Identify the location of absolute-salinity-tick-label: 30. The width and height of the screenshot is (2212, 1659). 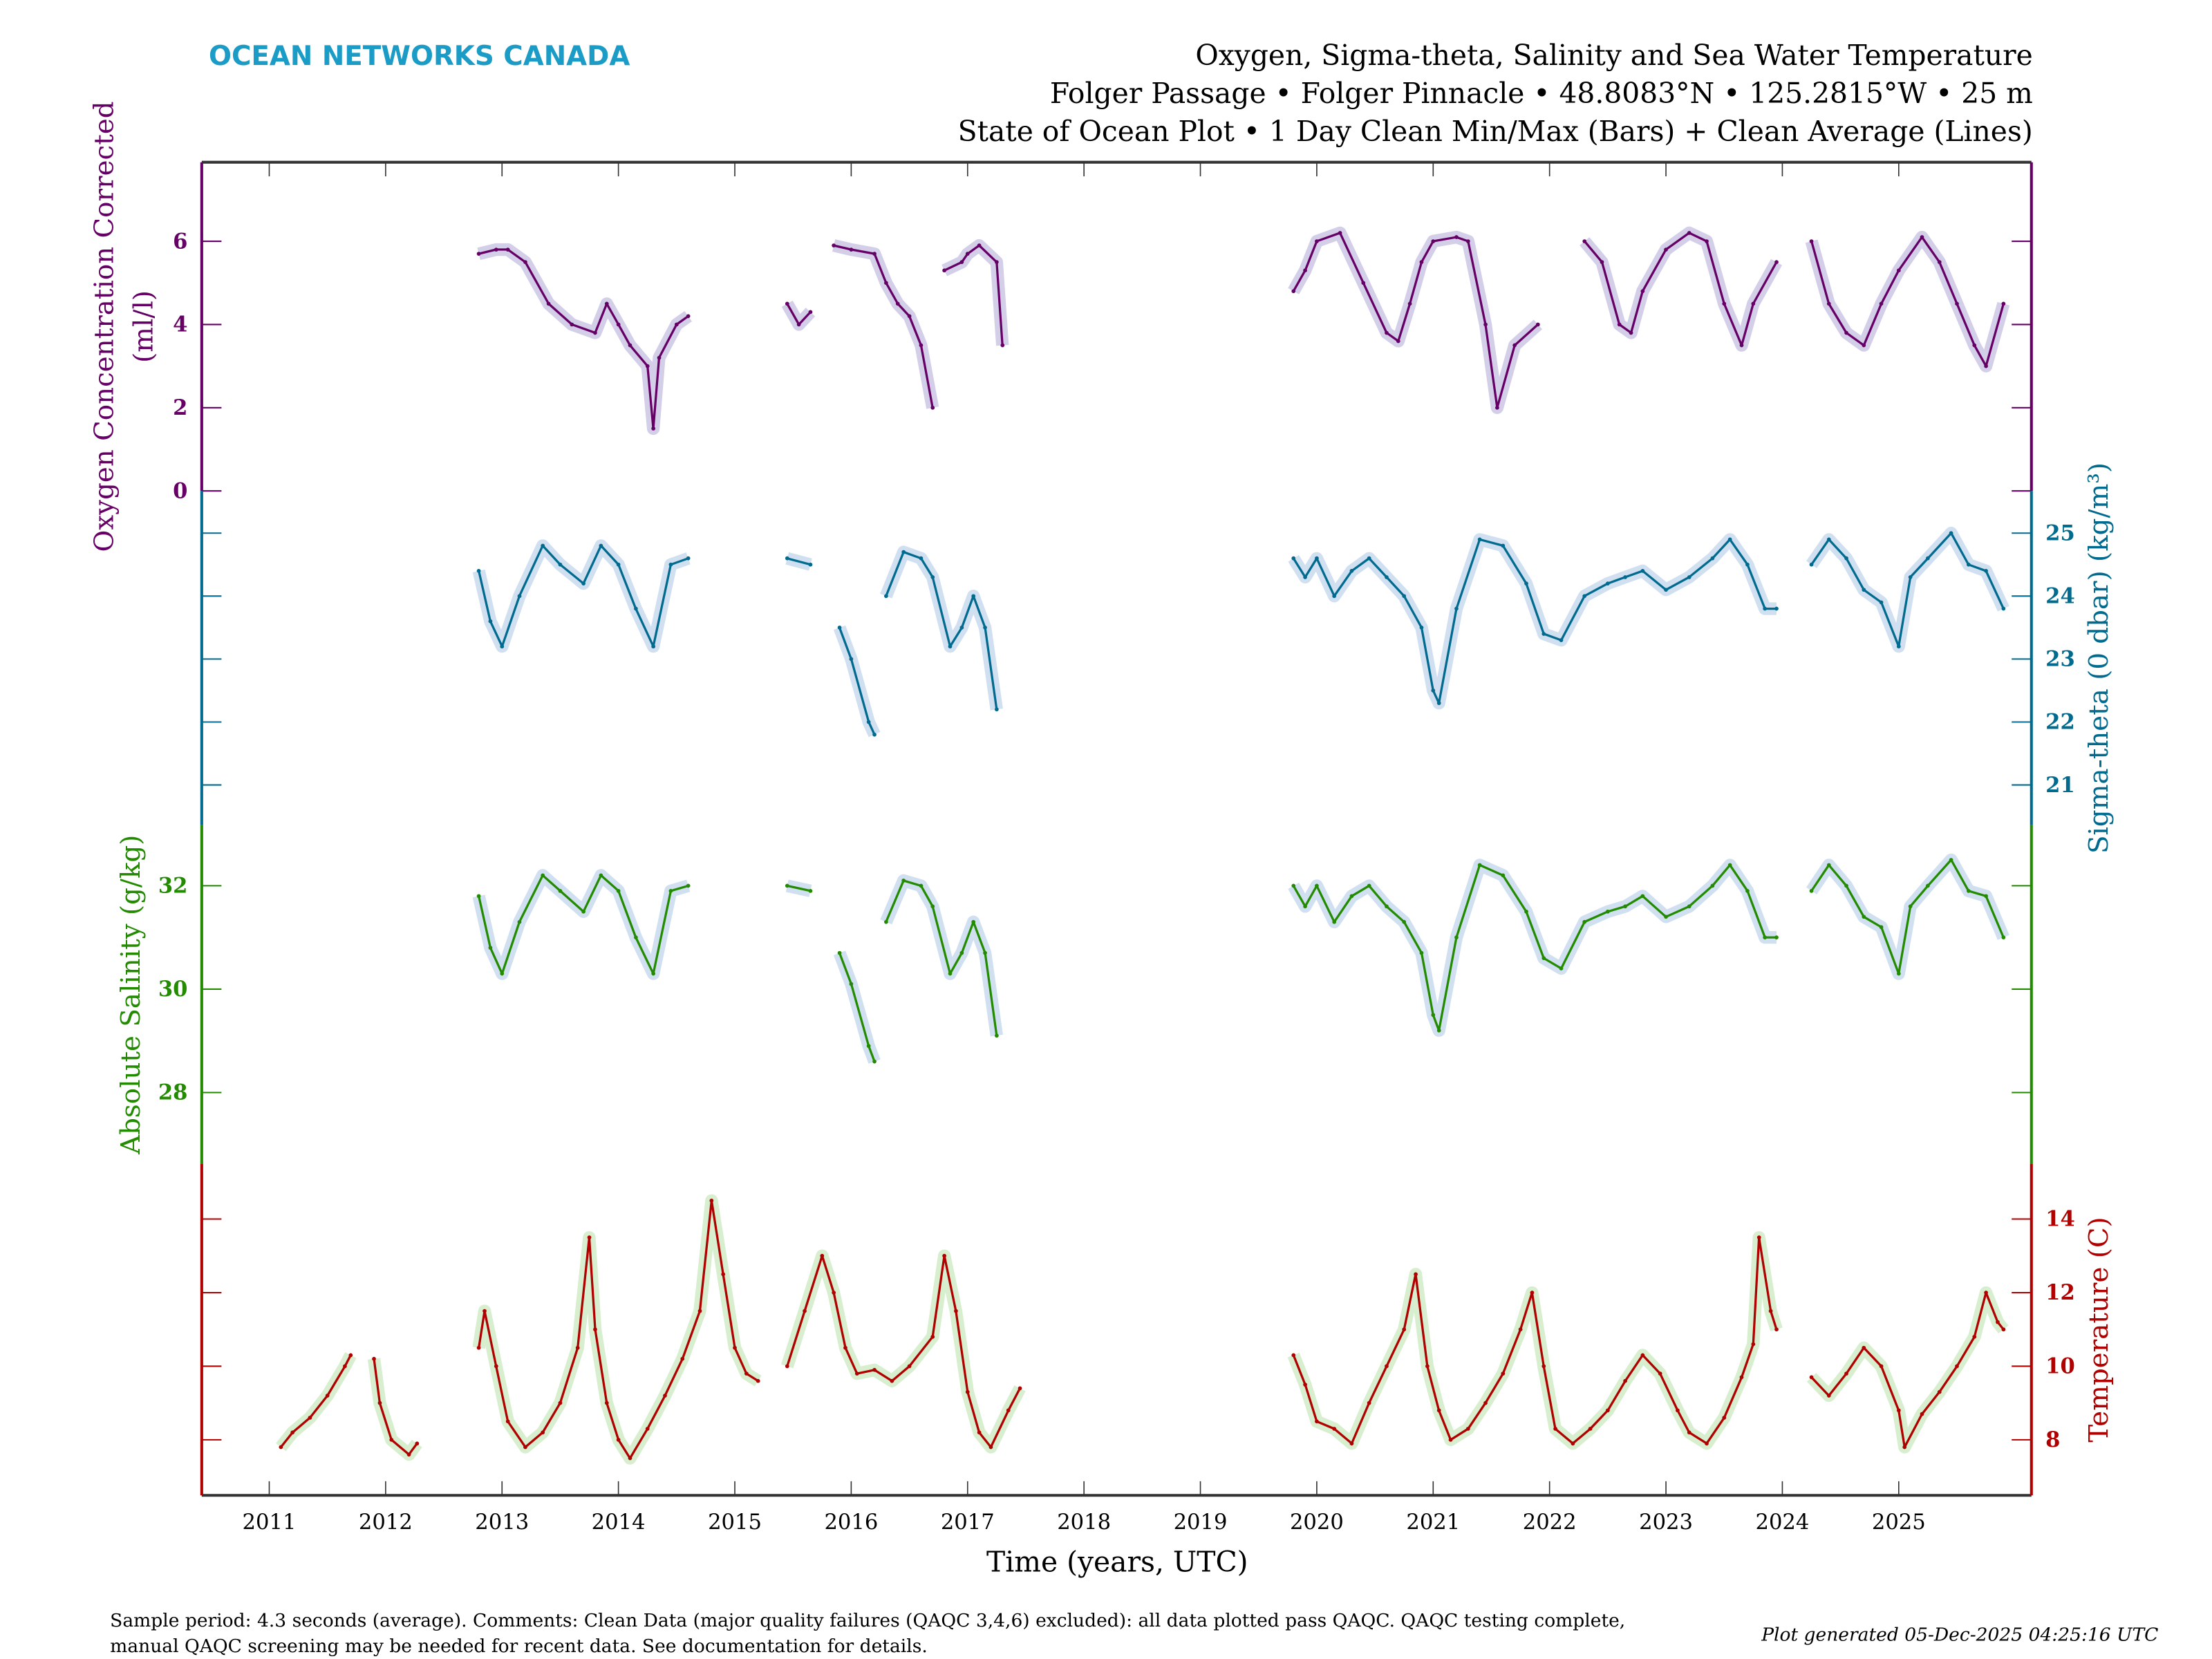
(173, 990).